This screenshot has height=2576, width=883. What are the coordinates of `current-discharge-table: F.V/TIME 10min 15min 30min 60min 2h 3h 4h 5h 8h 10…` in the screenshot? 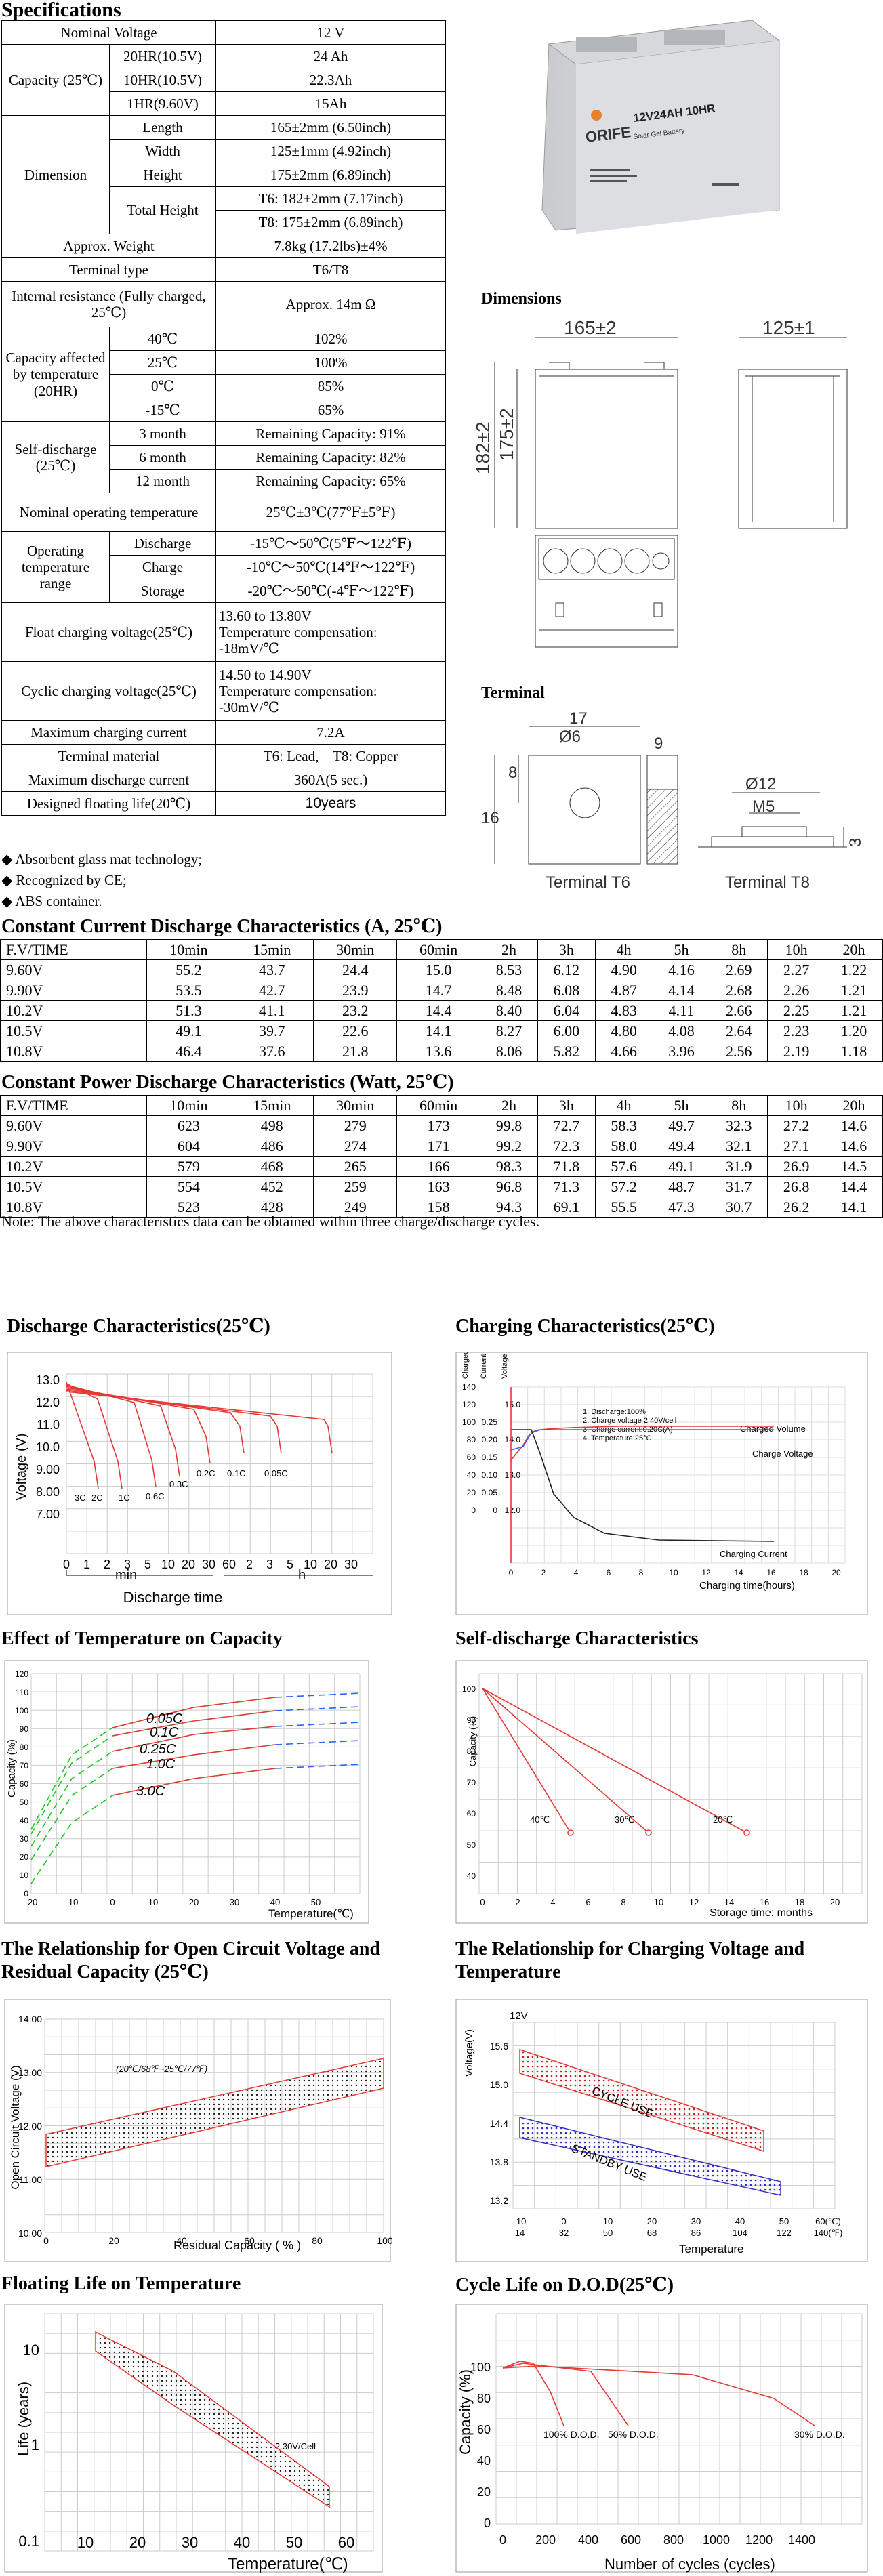 It's located at (441, 1000).